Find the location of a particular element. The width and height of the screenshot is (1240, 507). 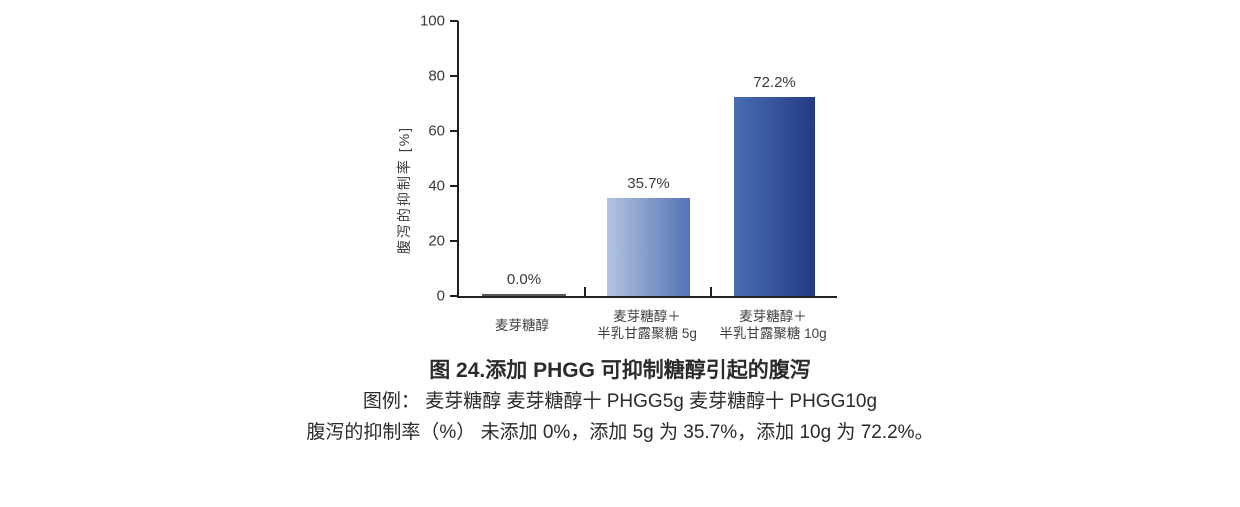

y-tick-label: 20 is located at coordinates (436, 241).